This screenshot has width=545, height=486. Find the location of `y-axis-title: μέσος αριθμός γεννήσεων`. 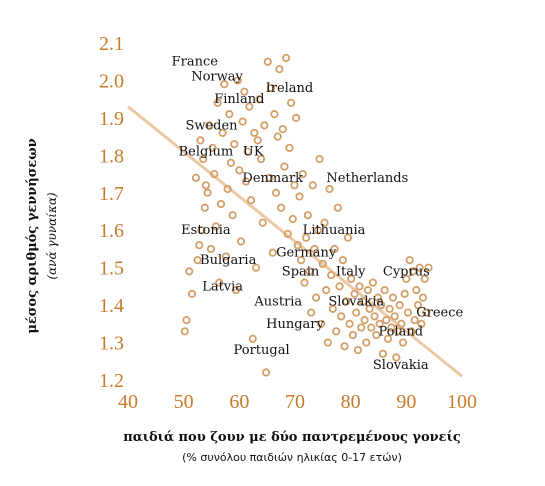

y-axis-title: μέσος αριθμός γεννήσεων is located at coordinates (32, 235).